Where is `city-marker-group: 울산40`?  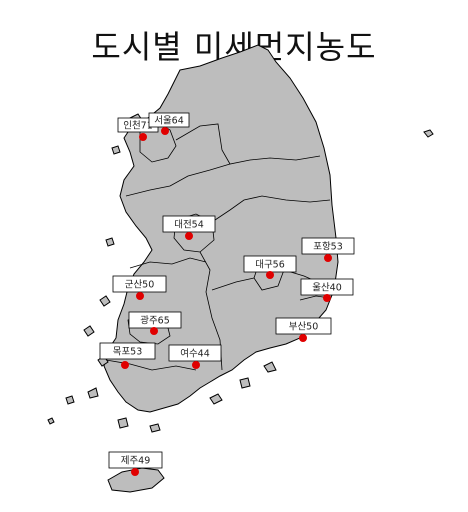 city-marker-group: 울산40 is located at coordinates (327, 290).